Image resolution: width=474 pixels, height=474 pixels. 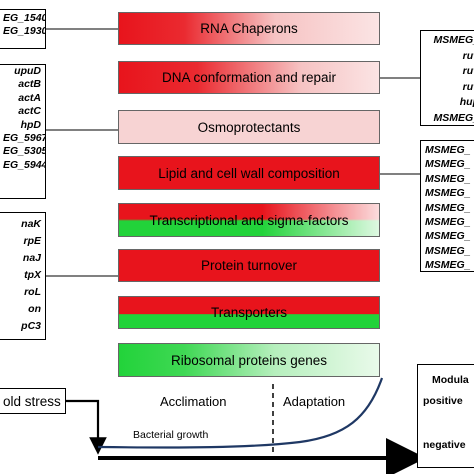 I want to click on category-label: RNA Chaperons, so click(x=249, y=28).